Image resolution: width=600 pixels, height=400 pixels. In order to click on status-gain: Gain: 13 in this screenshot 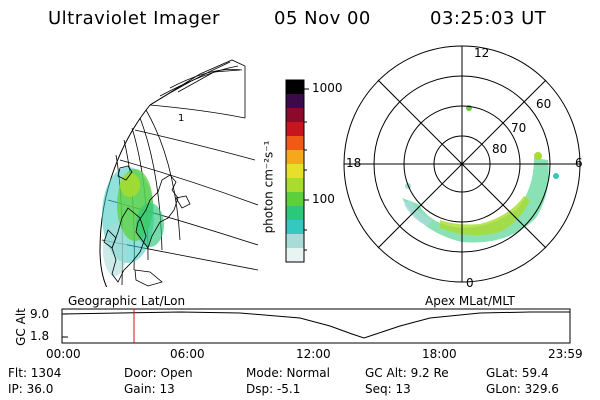, I will do `click(149, 389)`.